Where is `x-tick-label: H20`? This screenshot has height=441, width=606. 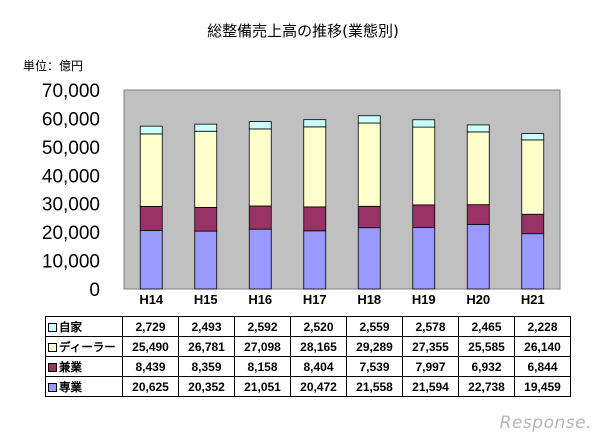
x-tick-label: H20 is located at coordinates (478, 299).